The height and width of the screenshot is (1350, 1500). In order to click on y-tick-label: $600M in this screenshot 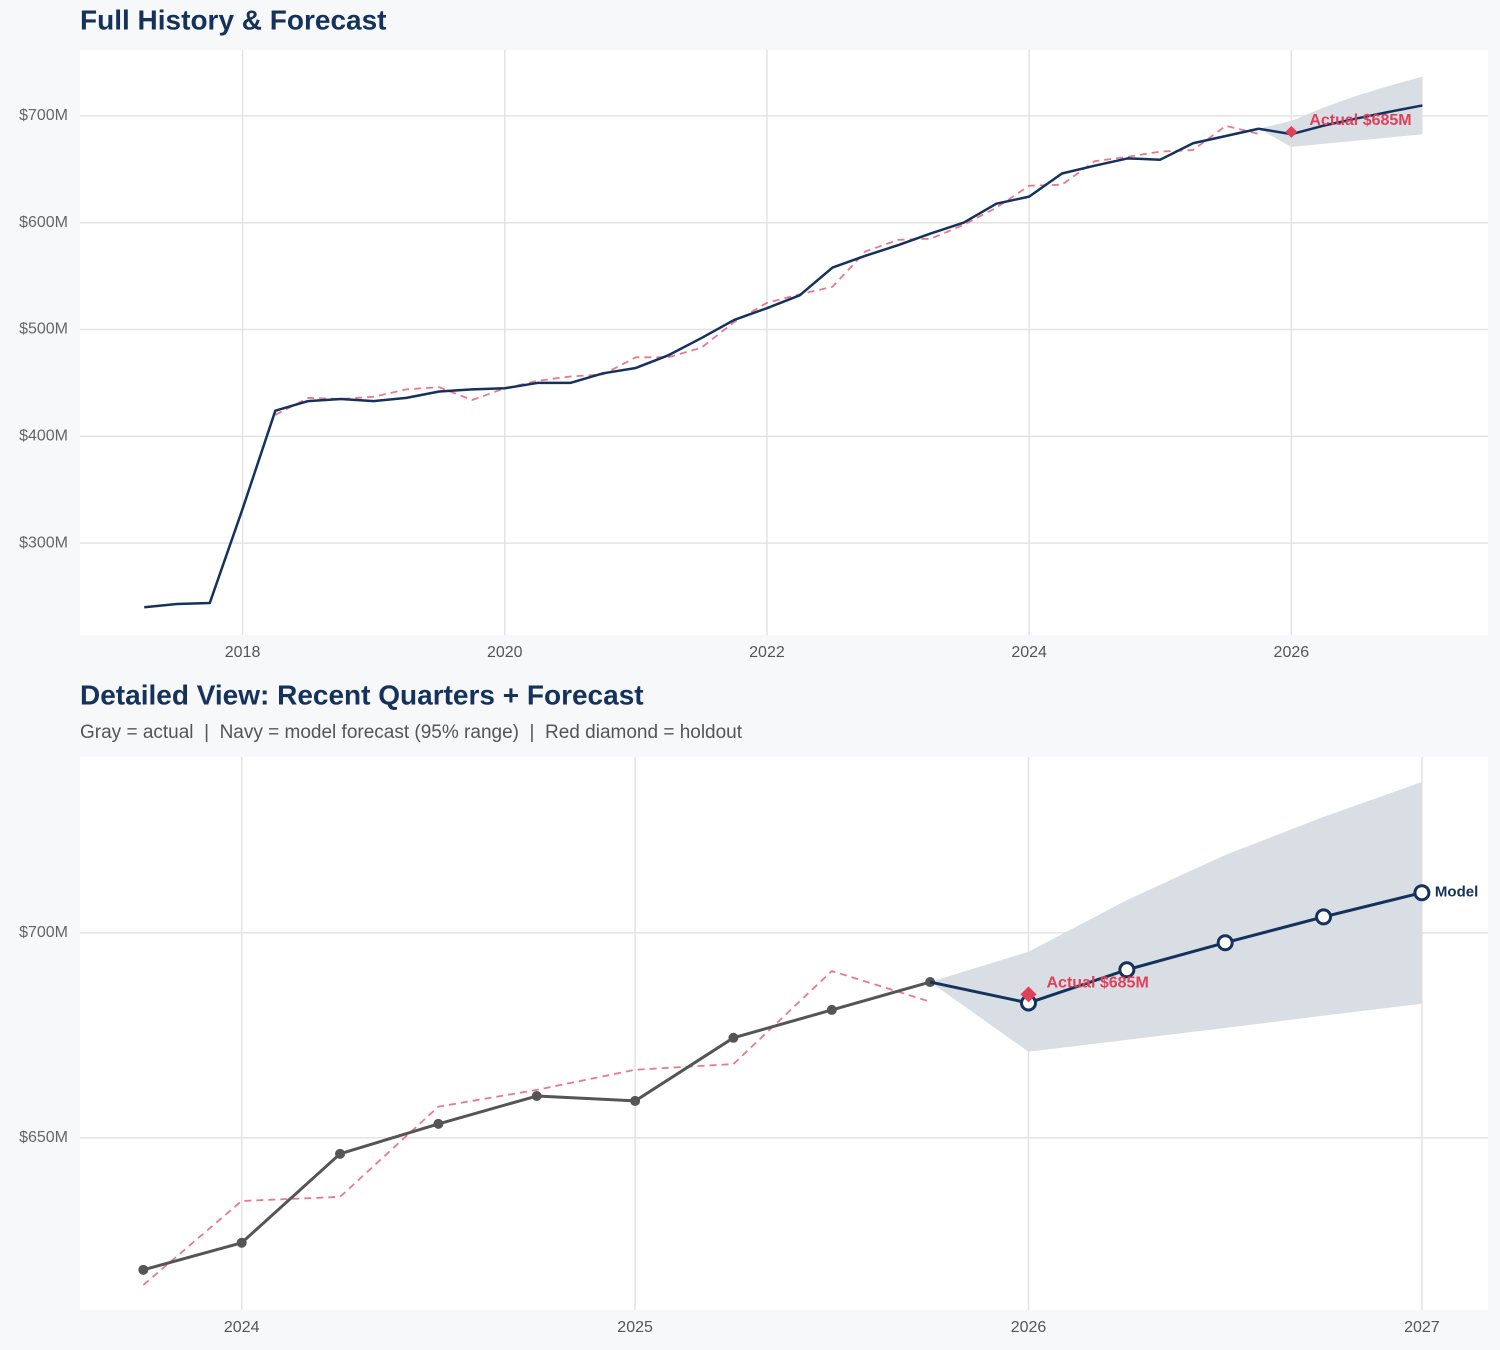, I will do `click(43, 222)`.